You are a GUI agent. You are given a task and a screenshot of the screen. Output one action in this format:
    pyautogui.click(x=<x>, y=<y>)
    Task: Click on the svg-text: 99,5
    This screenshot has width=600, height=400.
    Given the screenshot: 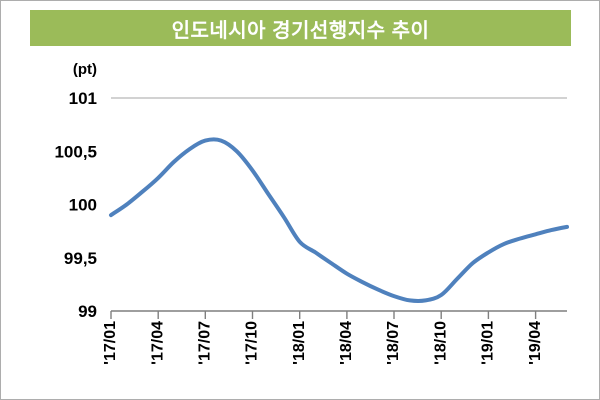 What is the action you would take?
    pyautogui.click(x=80, y=258)
    